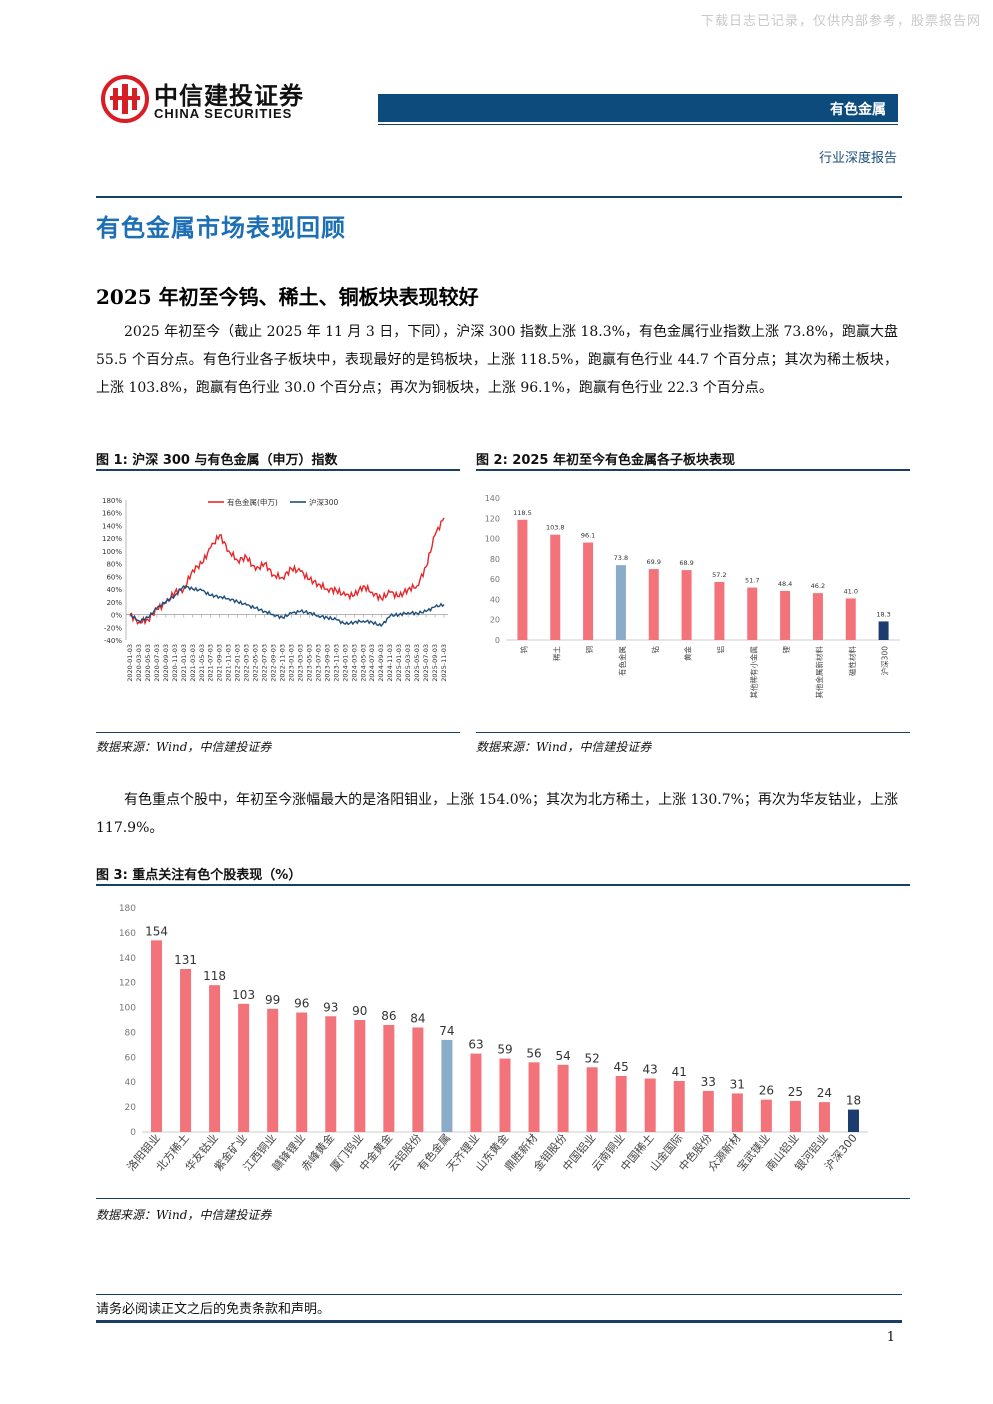 The height and width of the screenshot is (1404, 993). What do you see at coordinates (503, 885) in the screenshot?
I see `figure-3-rule` at bounding box center [503, 885].